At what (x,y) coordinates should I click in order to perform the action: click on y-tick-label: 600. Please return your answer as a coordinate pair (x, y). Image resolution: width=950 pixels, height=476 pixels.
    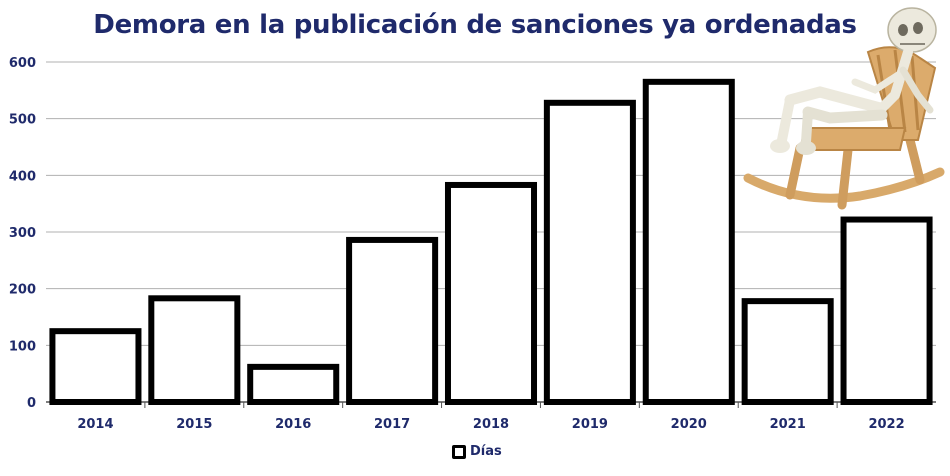
    Looking at the image, I should click on (22, 63).